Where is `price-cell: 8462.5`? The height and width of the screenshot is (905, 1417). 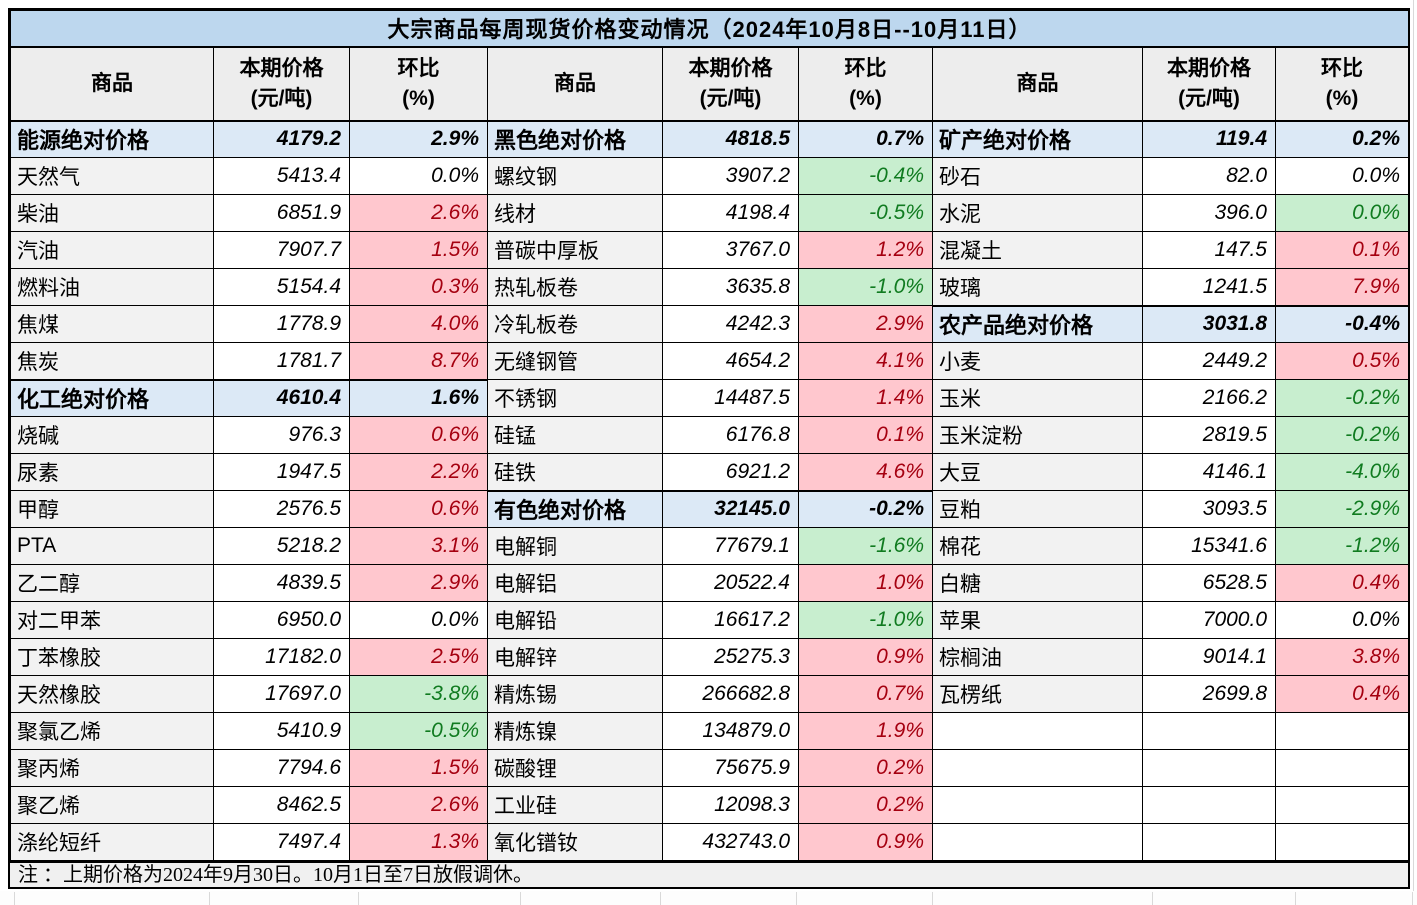 price-cell: 8462.5 is located at coordinates (281, 805).